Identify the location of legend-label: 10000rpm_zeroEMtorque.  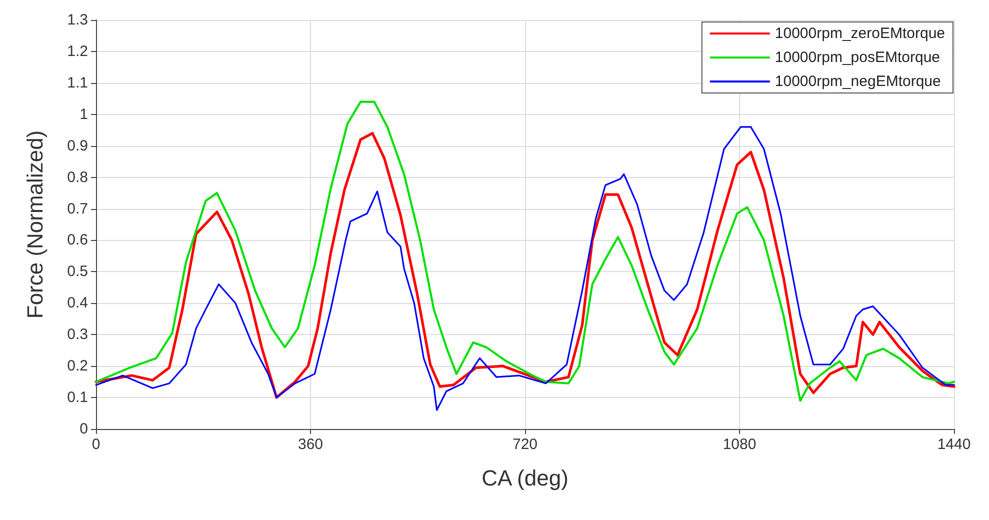
(860, 33).